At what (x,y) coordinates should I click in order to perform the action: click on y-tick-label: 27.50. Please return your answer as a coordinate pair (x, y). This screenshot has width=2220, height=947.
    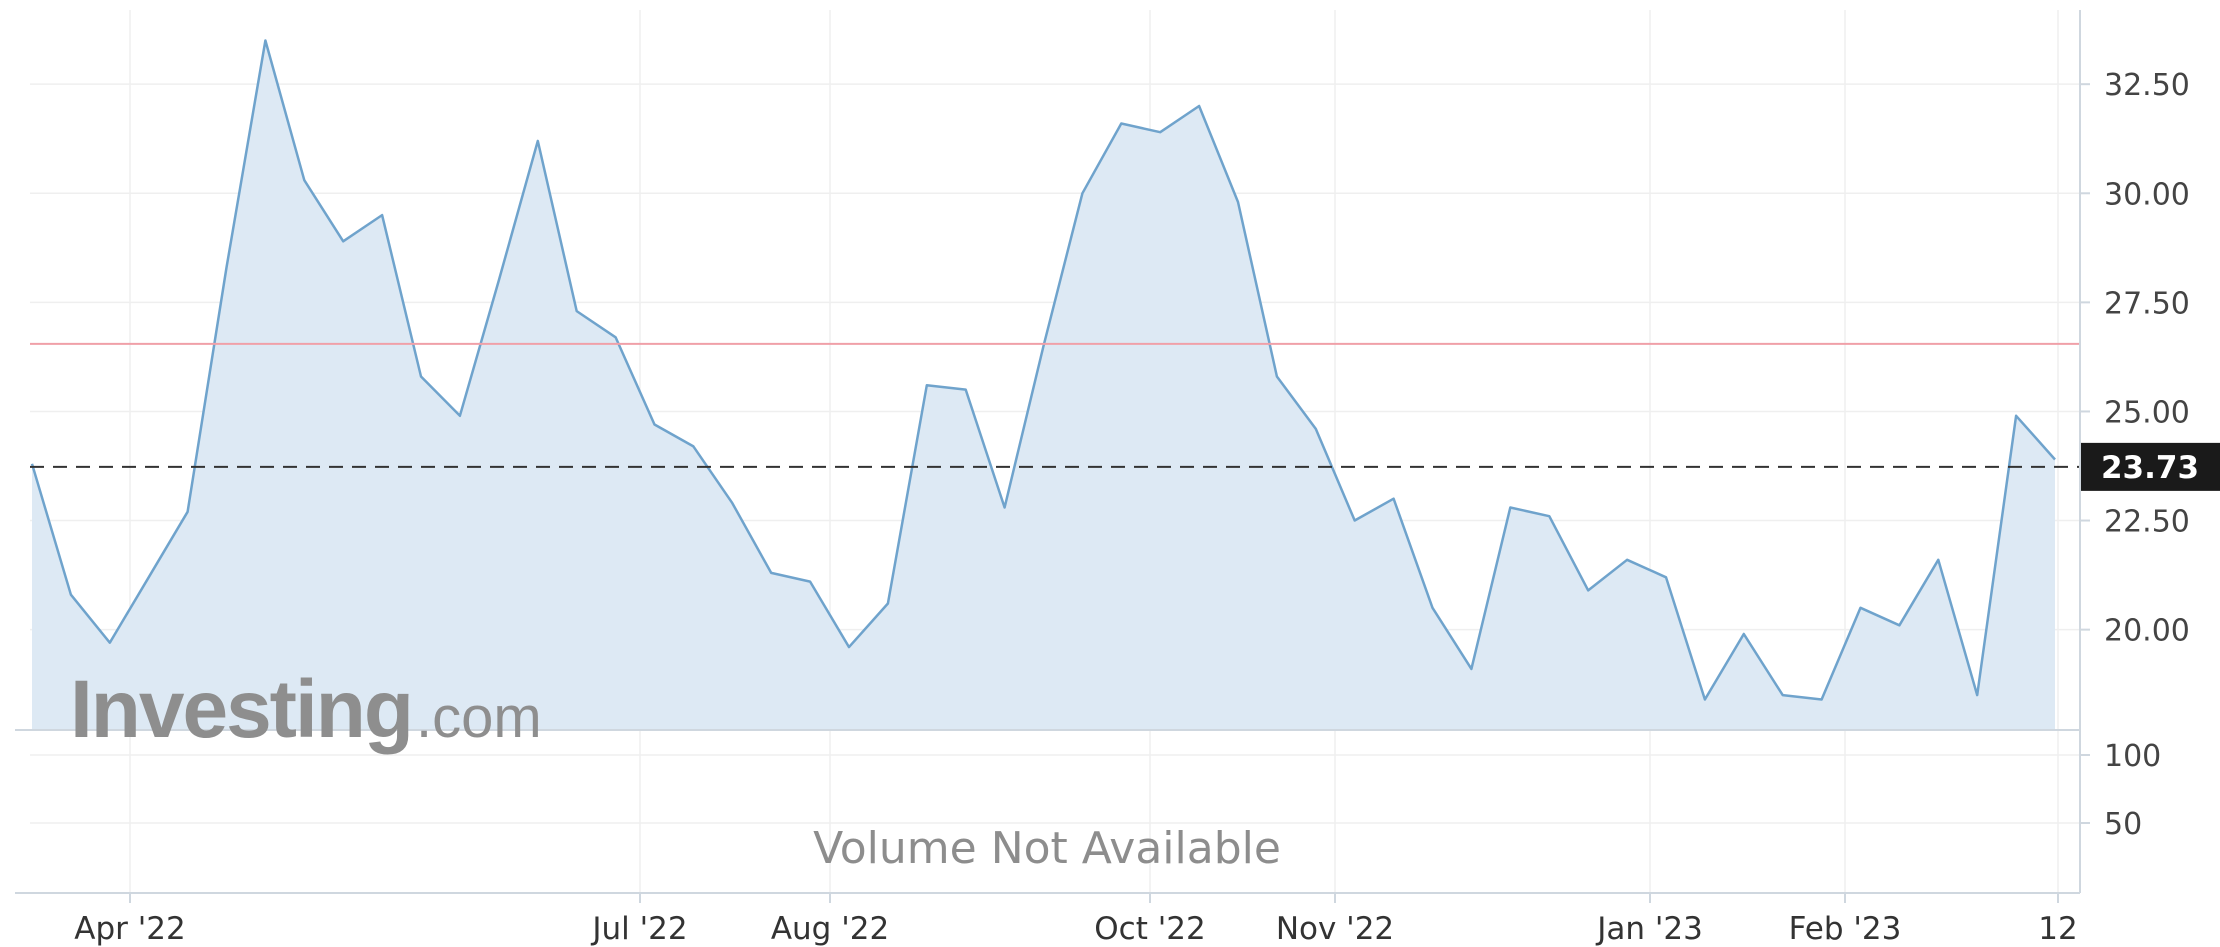
    Looking at the image, I should click on (2147, 303).